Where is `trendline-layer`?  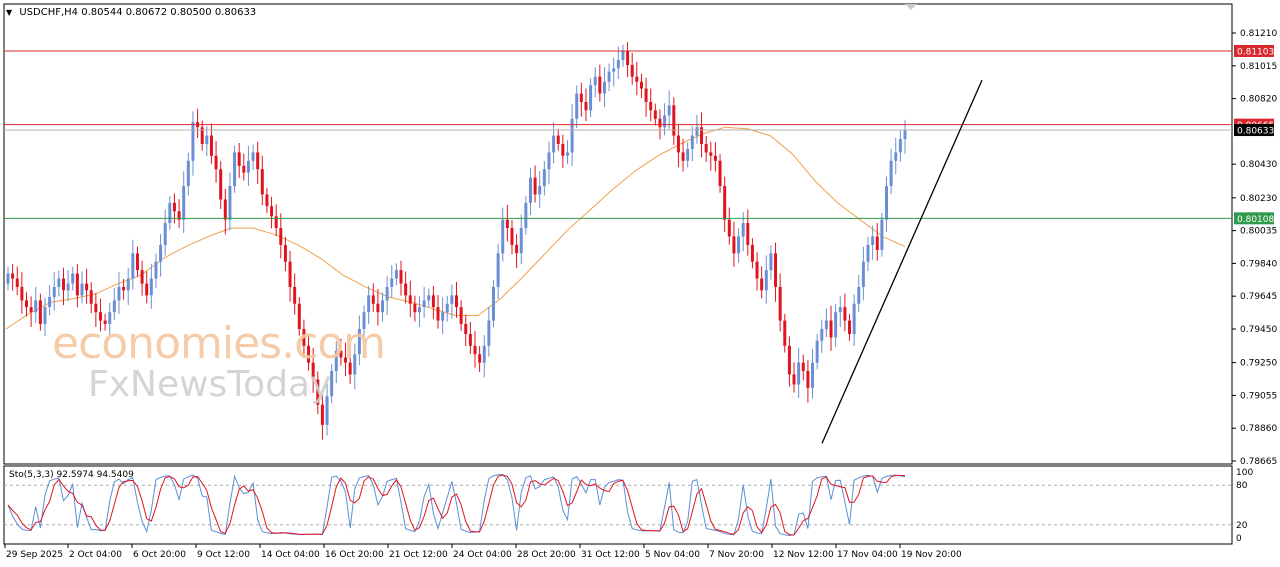
trendline-layer is located at coordinates (902, 261).